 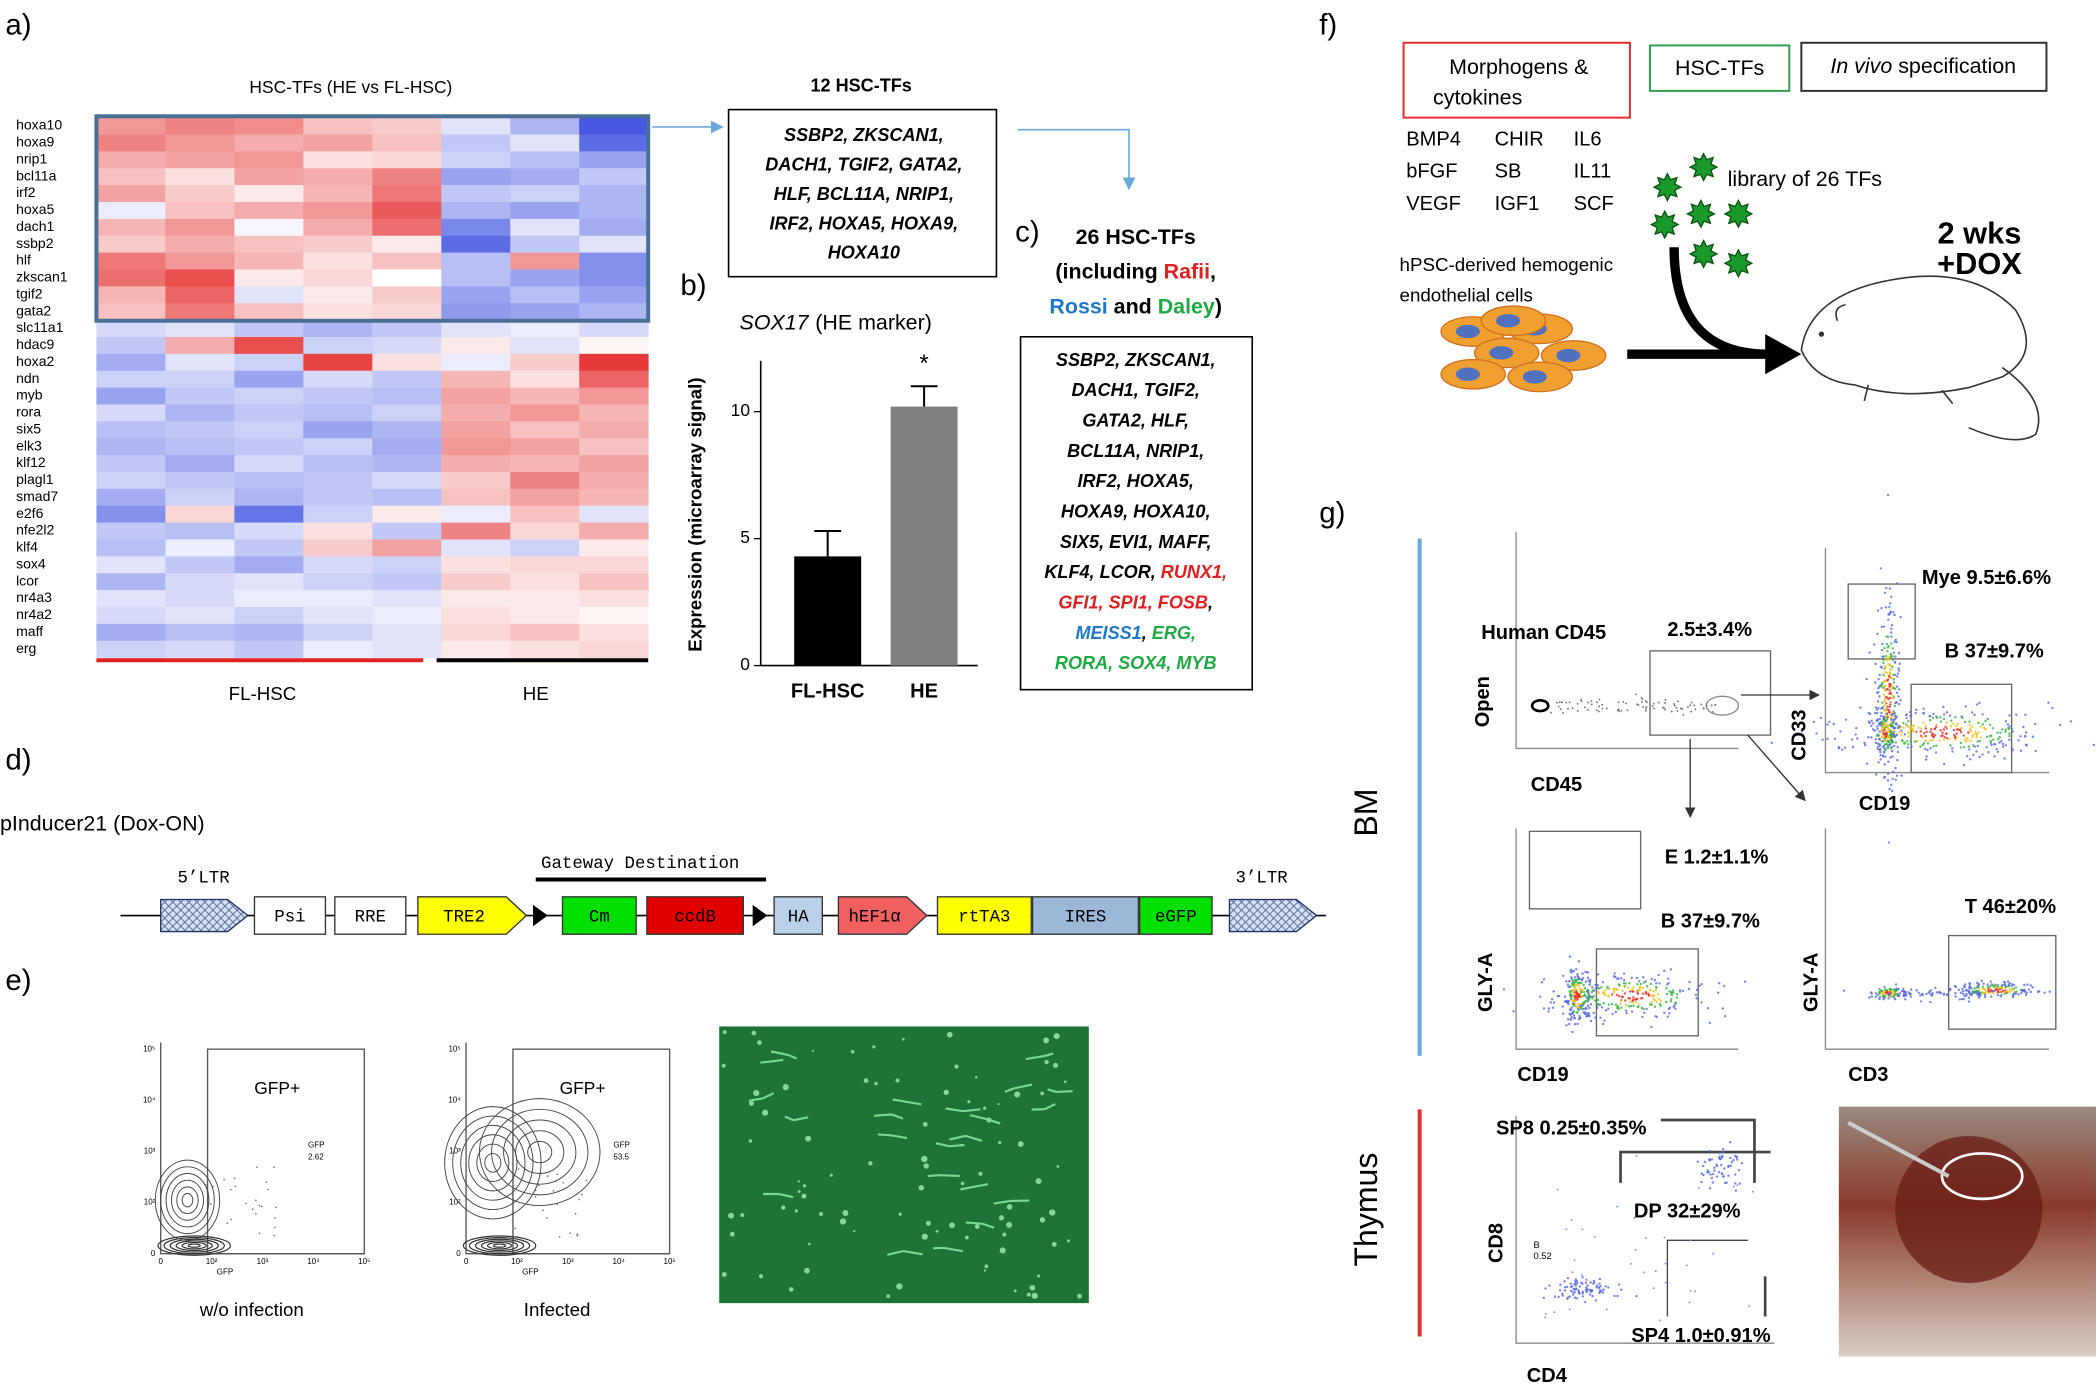 I want to click on gene-label: nr4a3, so click(x=34, y=597).